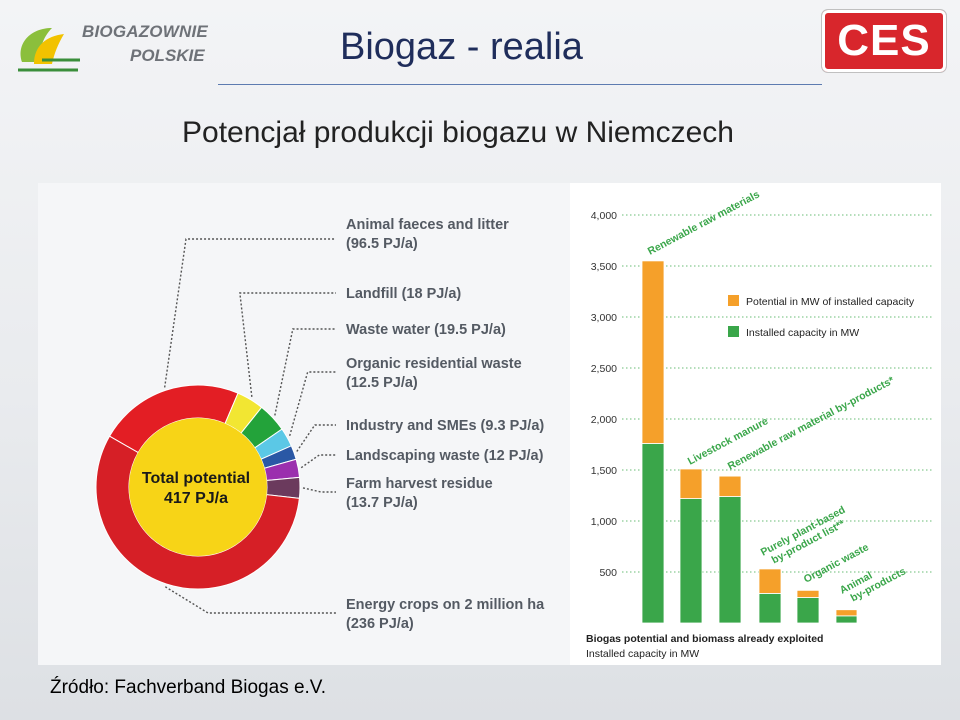 This screenshot has width=960, height=720. What do you see at coordinates (382, 244) in the screenshot?
I see `slice-label-detail: (96.5 PJ/a)` at bounding box center [382, 244].